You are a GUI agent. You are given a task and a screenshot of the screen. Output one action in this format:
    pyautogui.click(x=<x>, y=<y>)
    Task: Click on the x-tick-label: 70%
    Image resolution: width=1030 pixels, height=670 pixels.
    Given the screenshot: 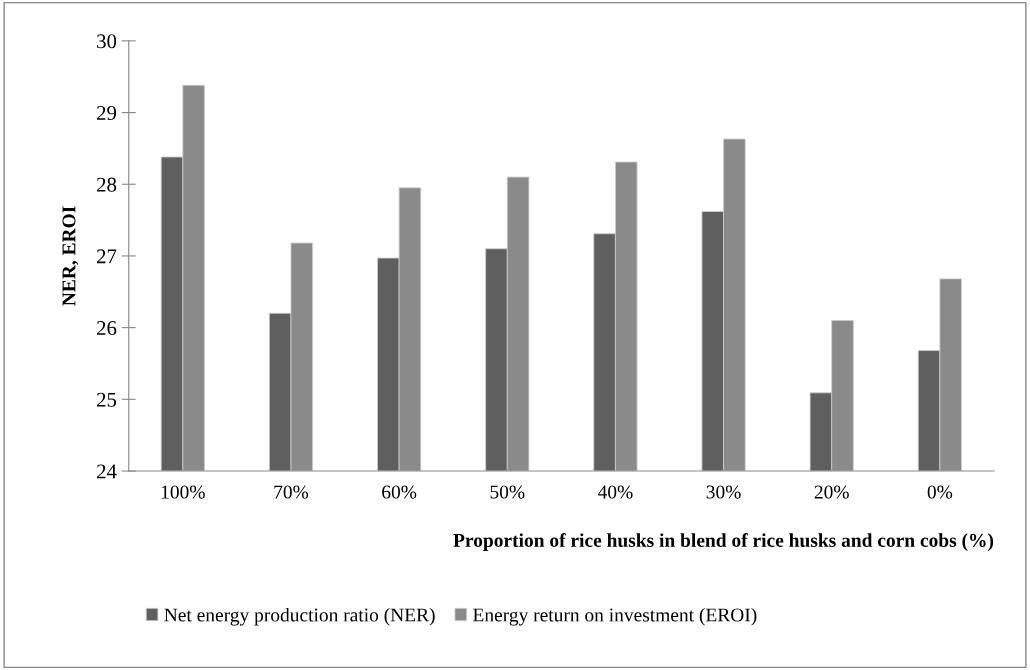 What is the action you would take?
    pyautogui.click(x=291, y=492)
    